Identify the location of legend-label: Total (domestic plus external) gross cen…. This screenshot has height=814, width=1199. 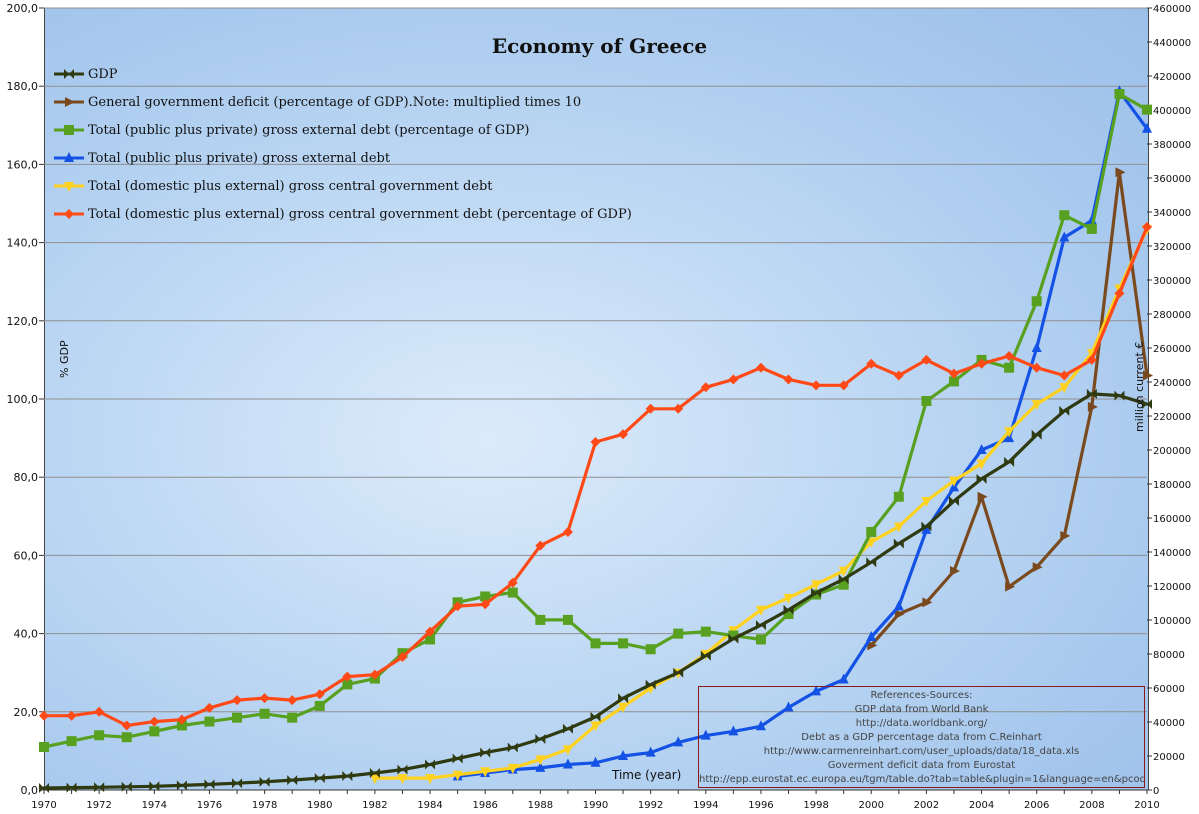
(360, 214).